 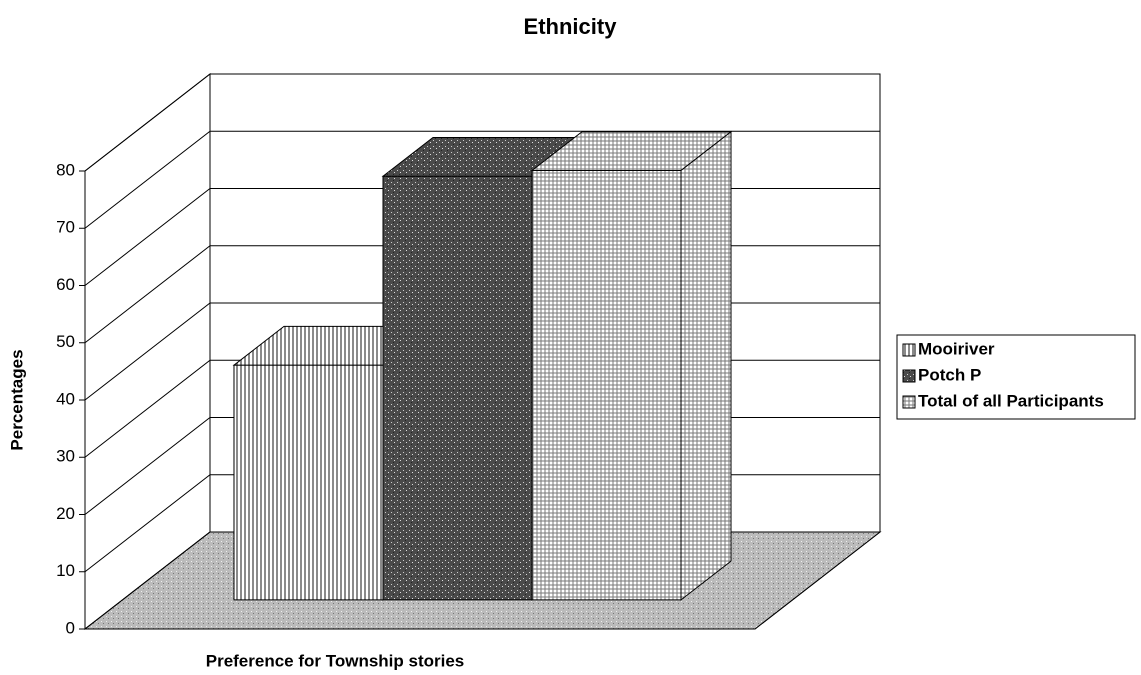 I want to click on bar-side, so click(x=706, y=365).